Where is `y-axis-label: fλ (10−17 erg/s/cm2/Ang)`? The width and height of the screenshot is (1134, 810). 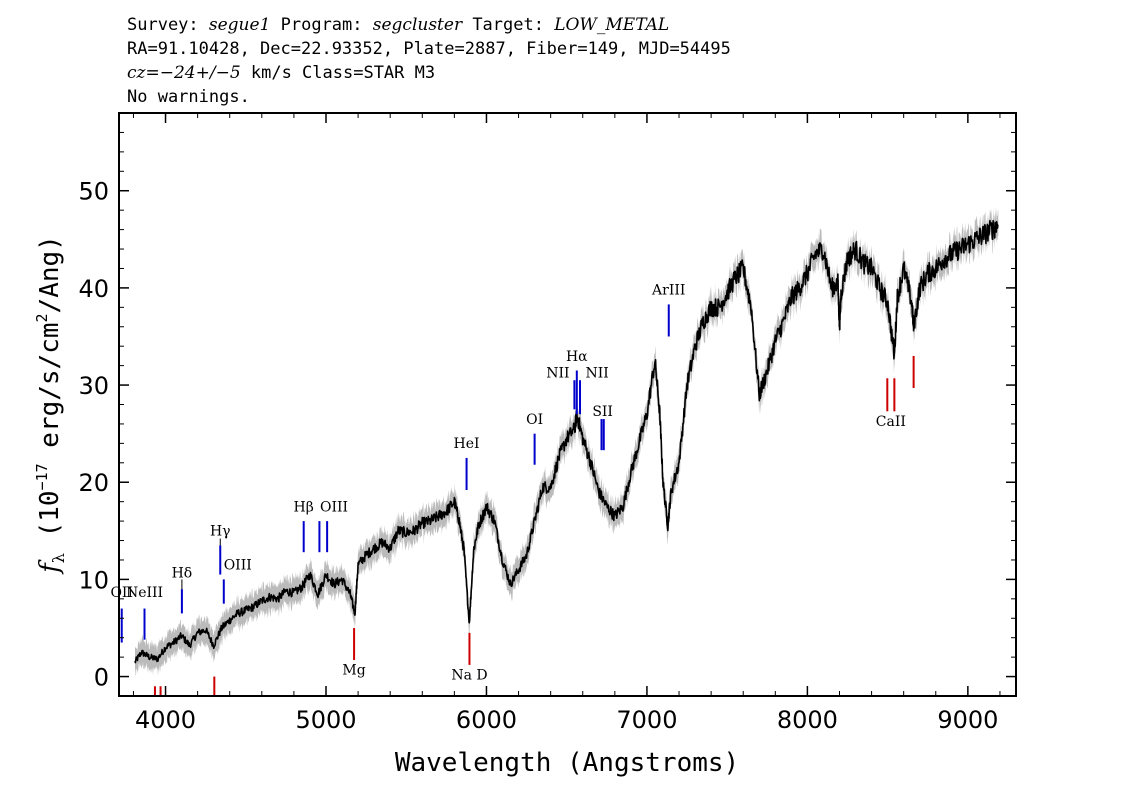 y-axis-label: fλ (10−17 erg/s/cm2/Ang) is located at coordinates (50, 405).